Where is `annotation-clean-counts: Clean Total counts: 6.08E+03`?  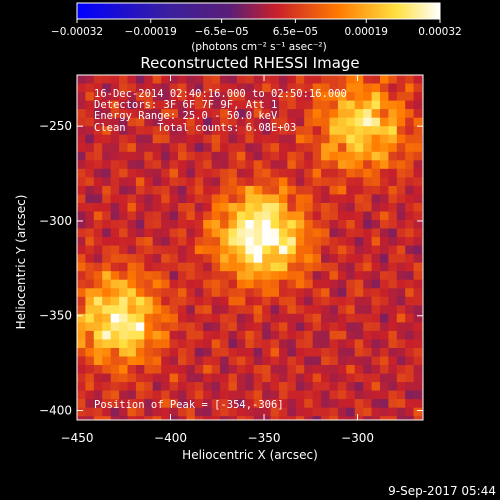 annotation-clean-counts: Clean Total counts: 6.08E+03 is located at coordinates (195, 128).